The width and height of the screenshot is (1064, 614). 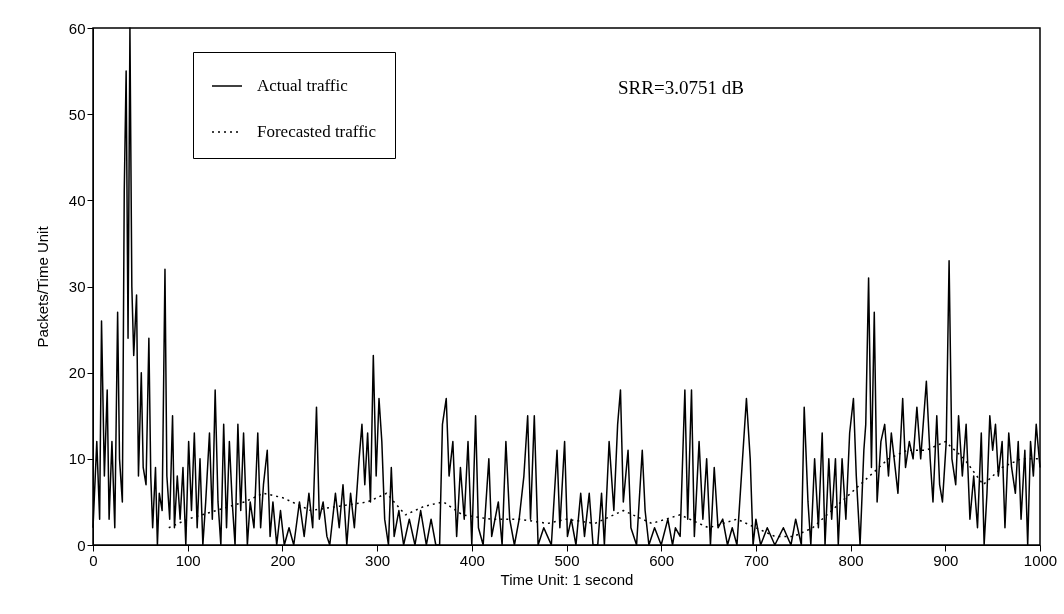 What do you see at coordinates (77, 286) in the screenshot?
I see `y-tick-label: 30` at bounding box center [77, 286].